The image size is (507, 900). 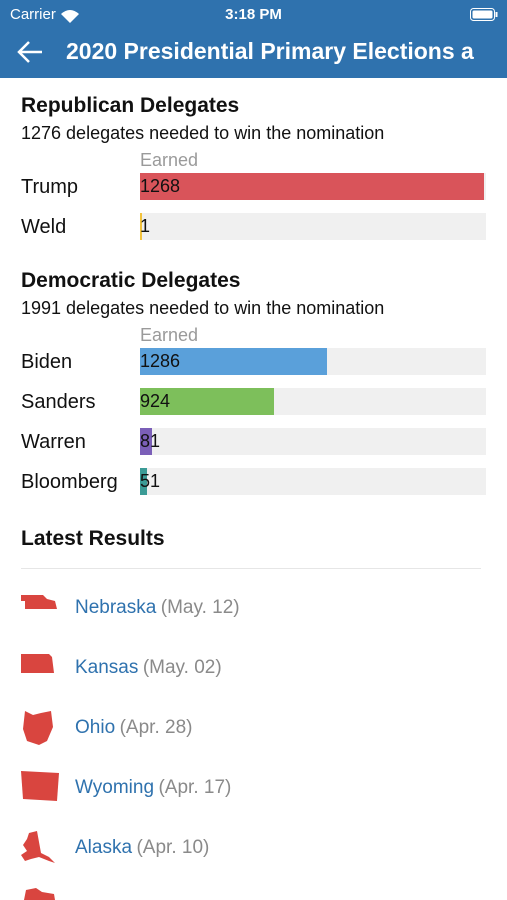 What do you see at coordinates (69, 482) in the screenshot?
I see `category-label: Bloomberg` at bounding box center [69, 482].